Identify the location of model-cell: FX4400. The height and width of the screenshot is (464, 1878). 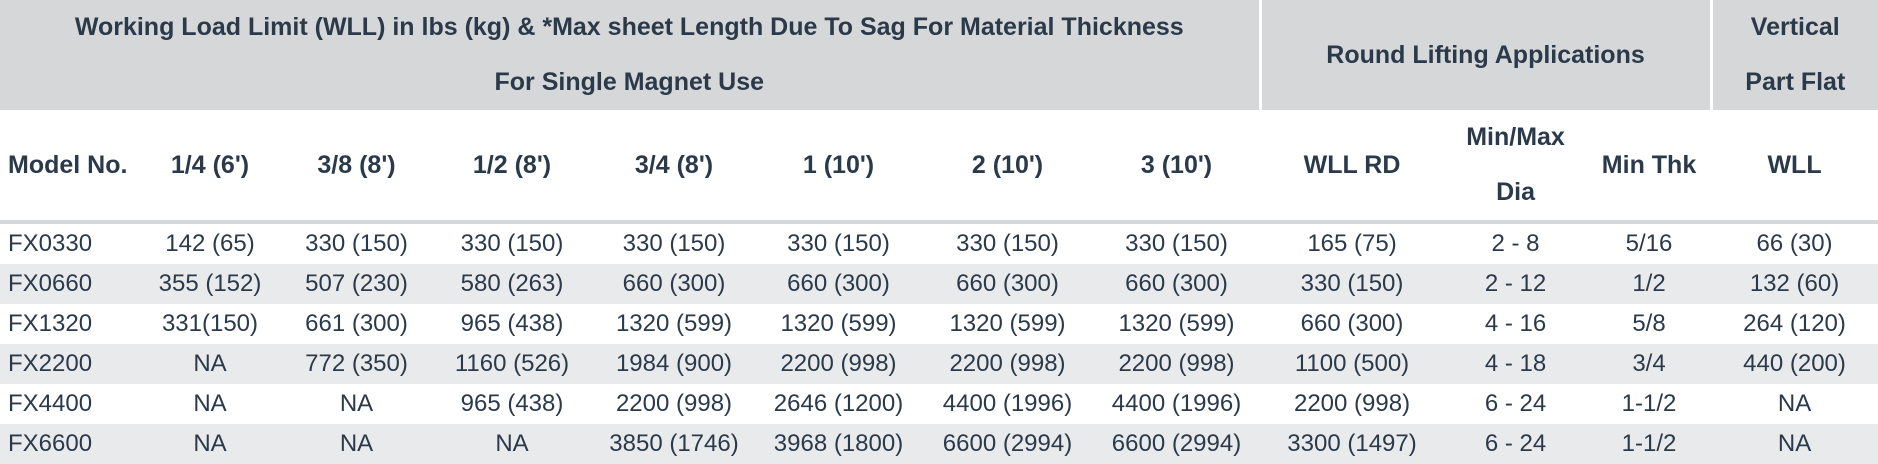
(50, 403).